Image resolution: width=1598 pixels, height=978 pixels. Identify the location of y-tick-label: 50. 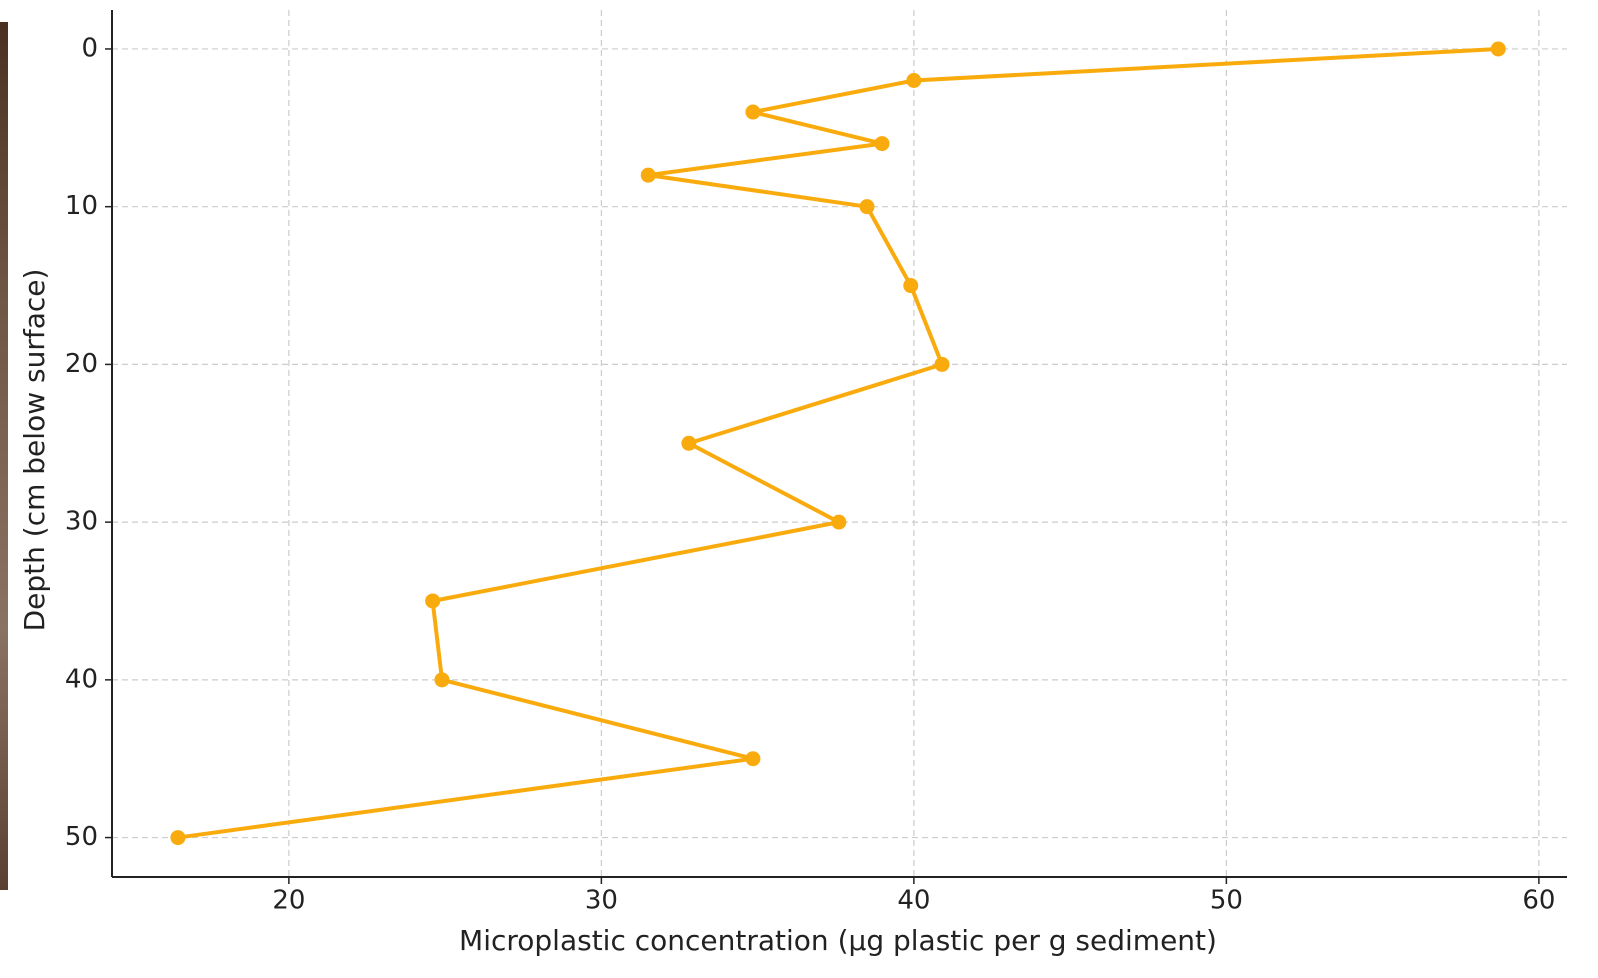
(81, 837).